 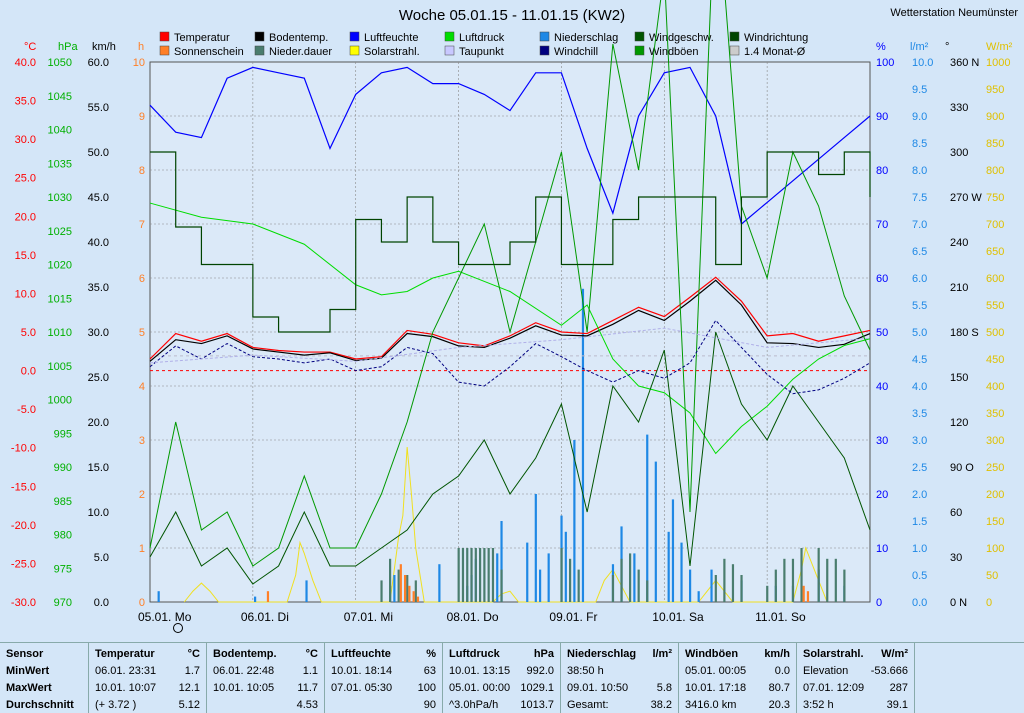 I want to click on axis-tick-label: 0, so click(x=989, y=603).